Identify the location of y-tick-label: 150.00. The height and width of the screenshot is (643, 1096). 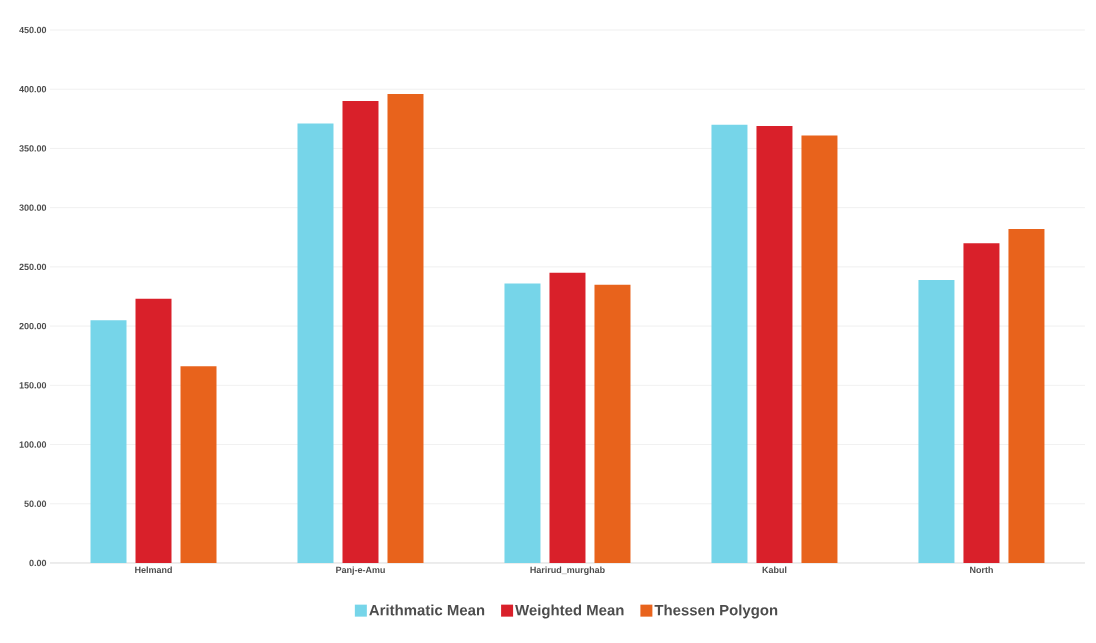
(33, 385).